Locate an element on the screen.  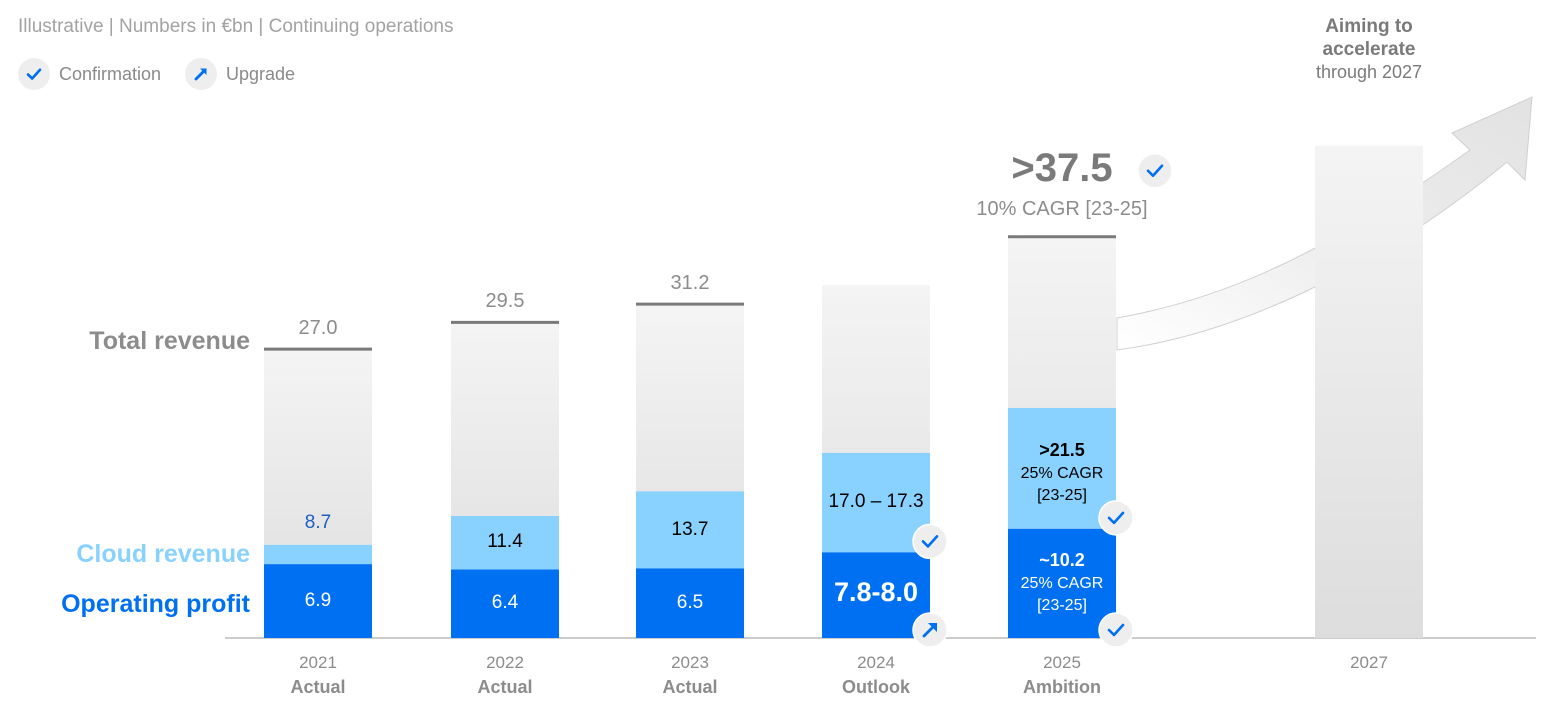
operating-profit-bar-2022 is located at coordinates (505, 603).